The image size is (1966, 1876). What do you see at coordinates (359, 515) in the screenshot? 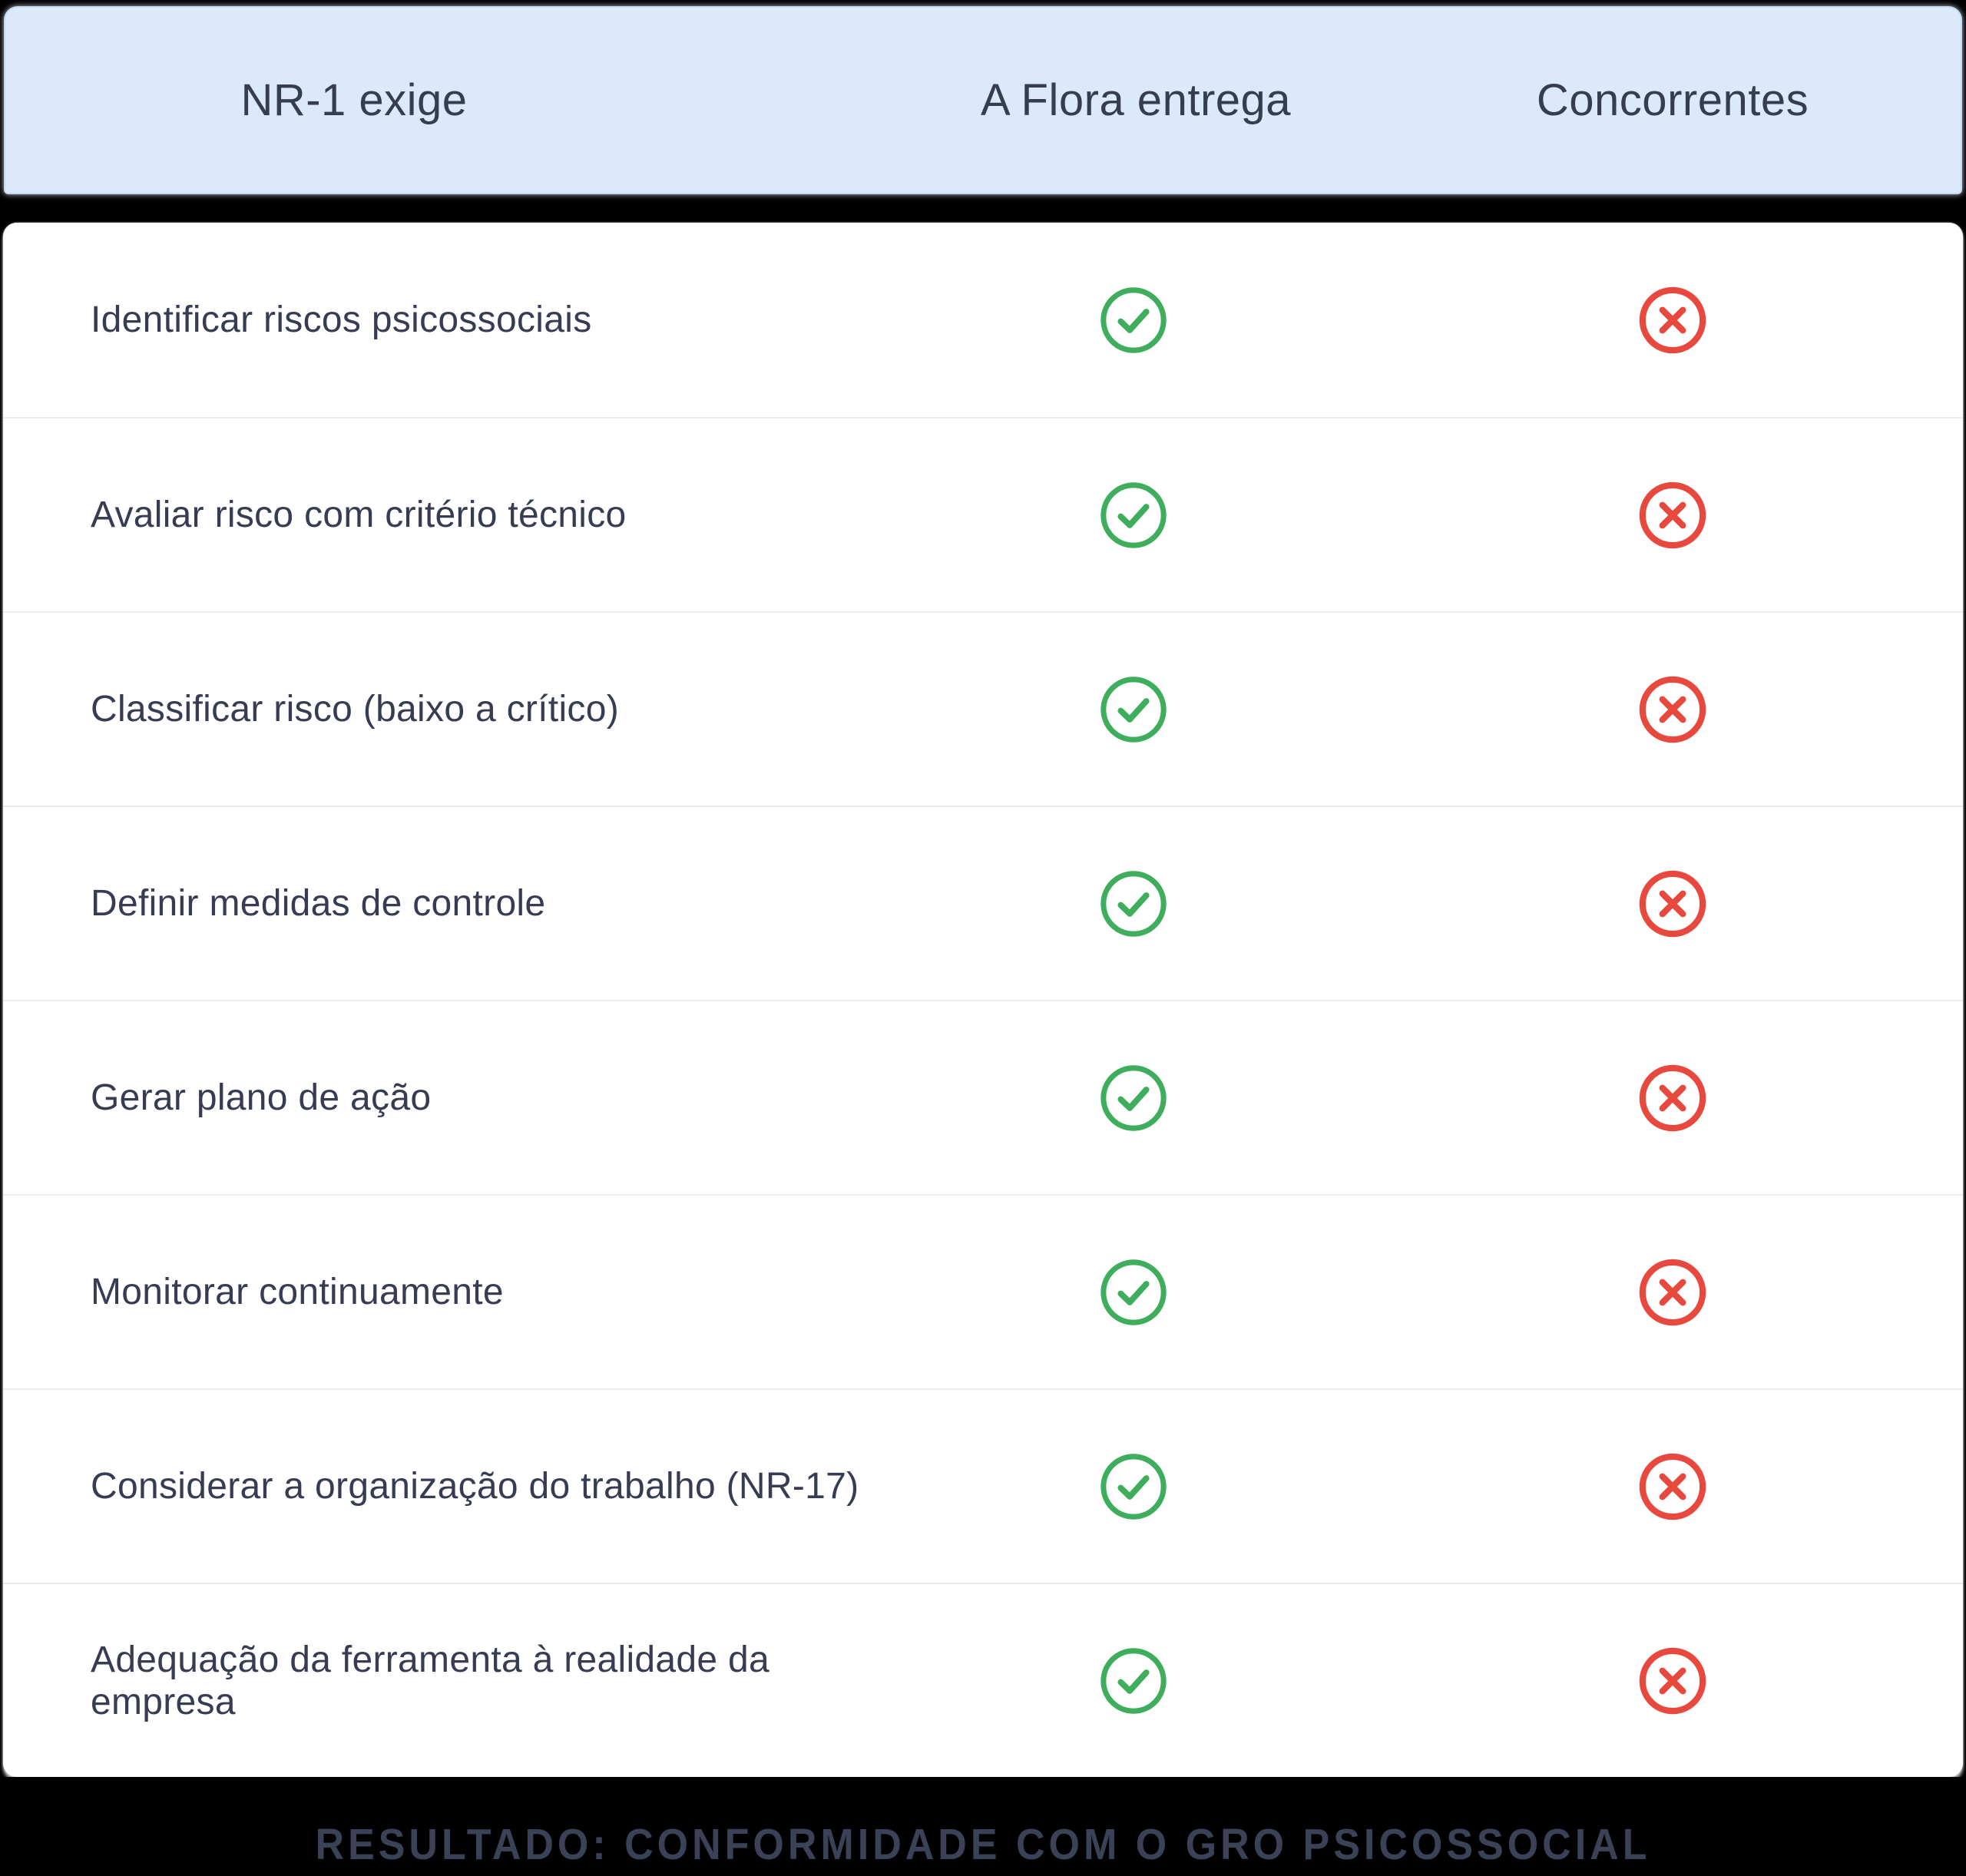
I see `row-label: Avaliar risco com critério técnico` at bounding box center [359, 515].